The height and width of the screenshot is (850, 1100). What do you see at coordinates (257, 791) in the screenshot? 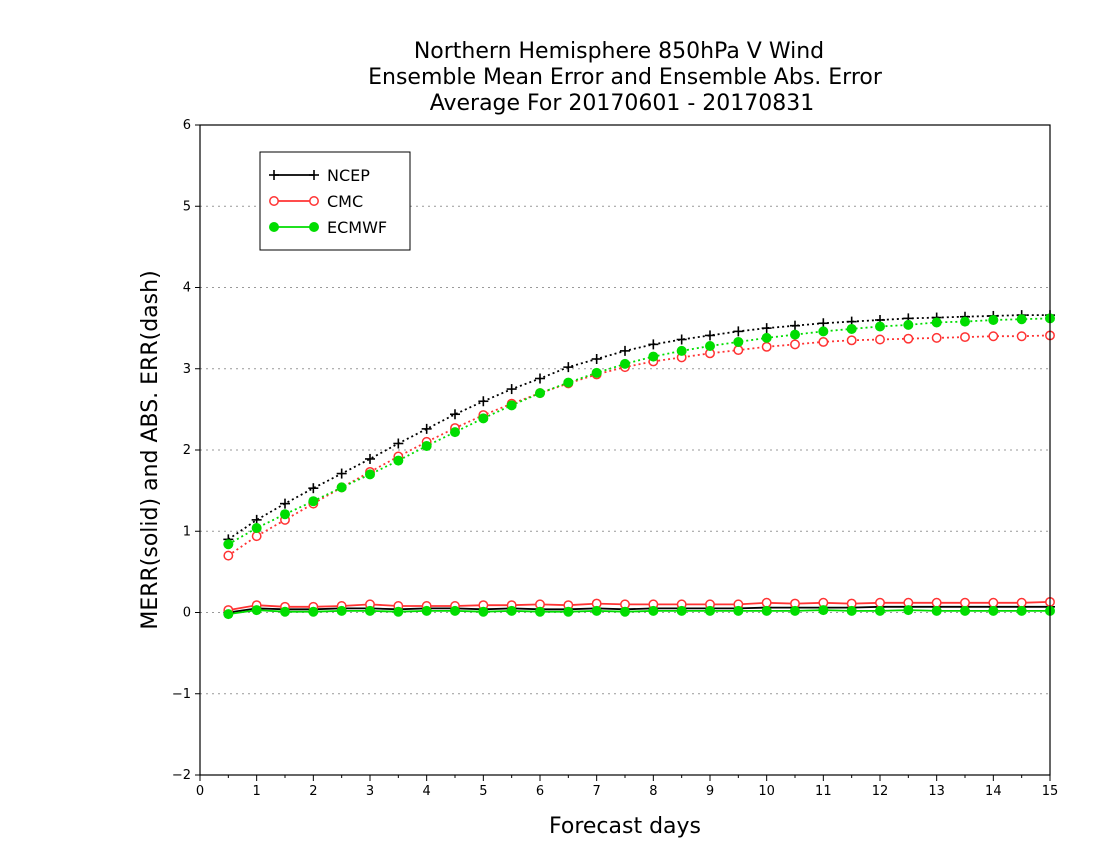
I see `x-tick-label: 1` at bounding box center [257, 791].